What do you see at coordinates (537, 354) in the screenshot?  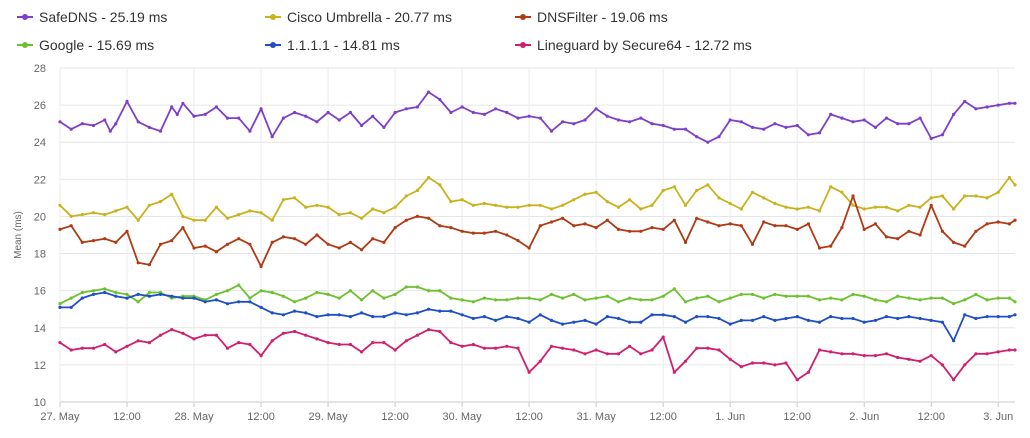 I see `series-line` at bounding box center [537, 354].